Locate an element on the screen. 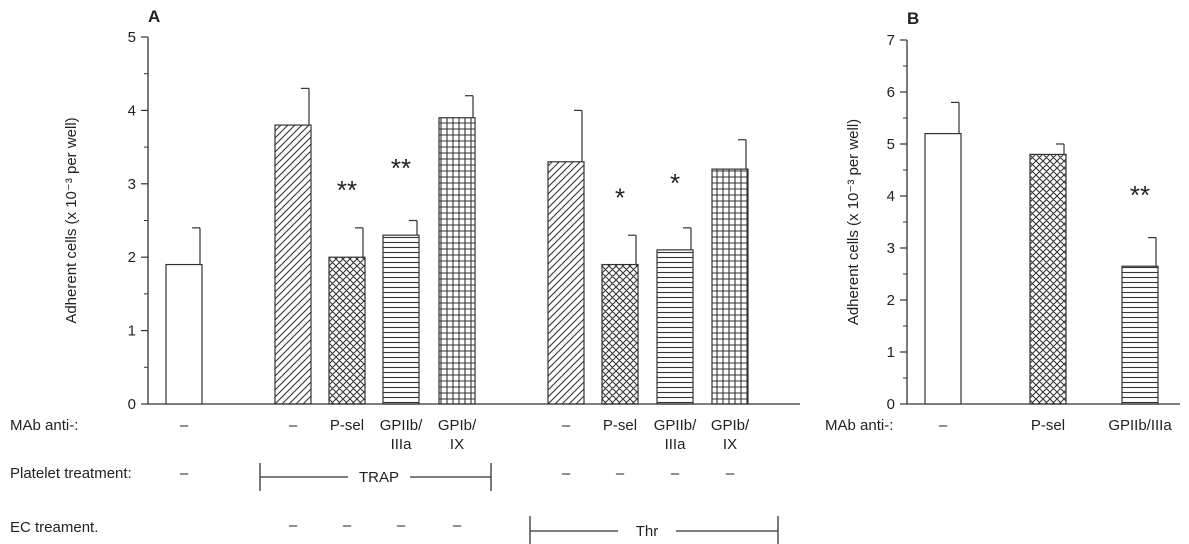 The image size is (1189, 544). thr-group-label: Thr is located at coordinates (647, 531).